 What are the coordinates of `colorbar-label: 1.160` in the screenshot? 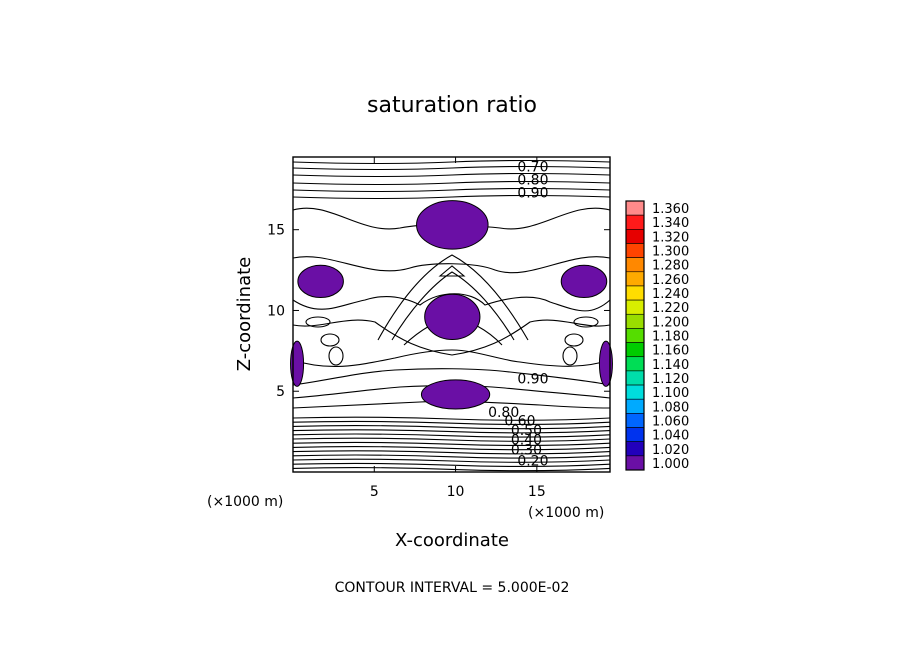 It's located at (670, 351).